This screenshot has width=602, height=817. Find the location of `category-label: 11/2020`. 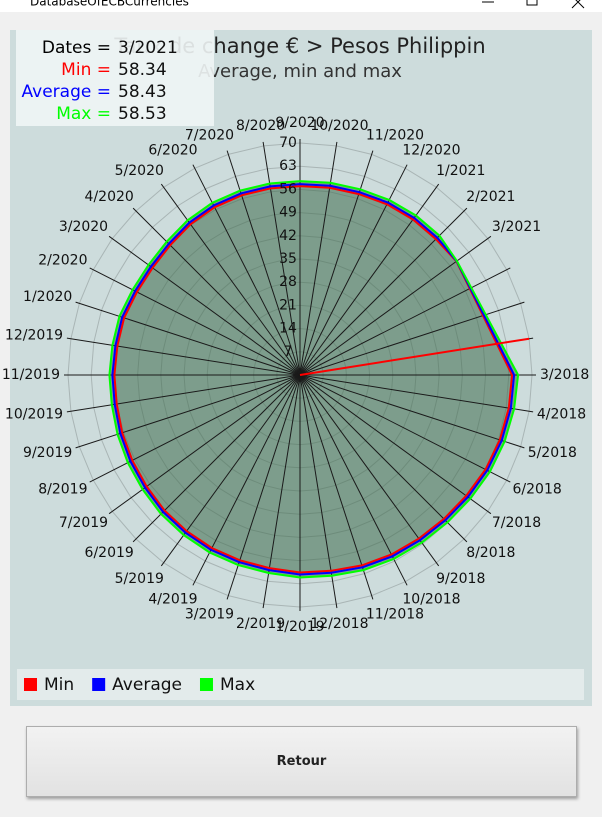

category-label: 11/2020 is located at coordinates (395, 135).